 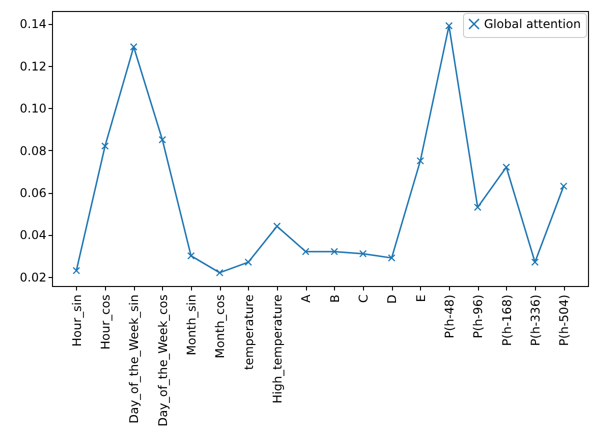 What do you see at coordinates (105, 322) in the screenshot?
I see `x-tick-label: Hour_cos` at bounding box center [105, 322].